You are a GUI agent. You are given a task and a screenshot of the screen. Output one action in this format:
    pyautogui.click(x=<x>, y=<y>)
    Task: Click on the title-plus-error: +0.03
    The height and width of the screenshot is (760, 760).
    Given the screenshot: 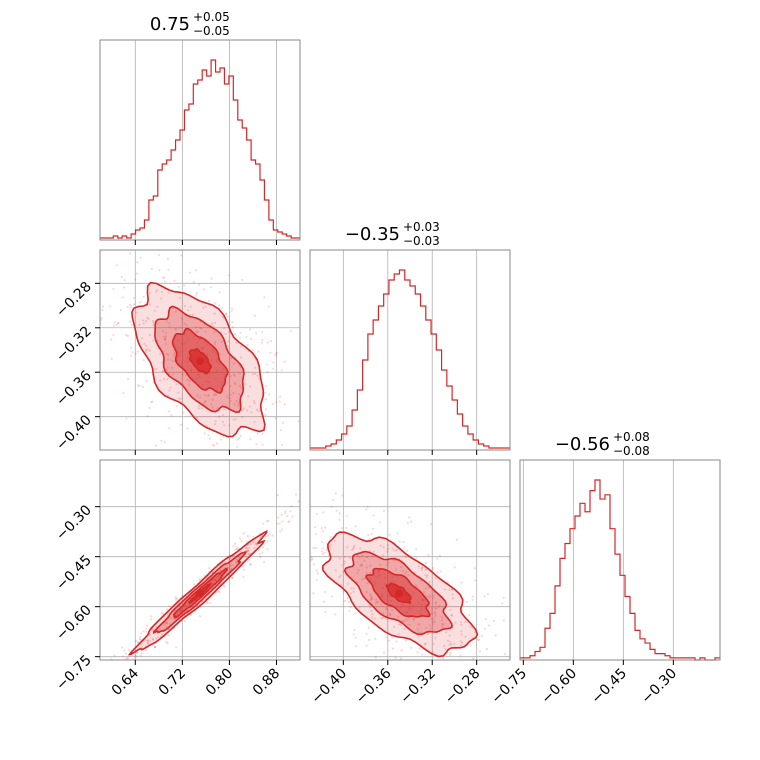 What is the action you would take?
    pyautogui.click(x=421, y=227)
    